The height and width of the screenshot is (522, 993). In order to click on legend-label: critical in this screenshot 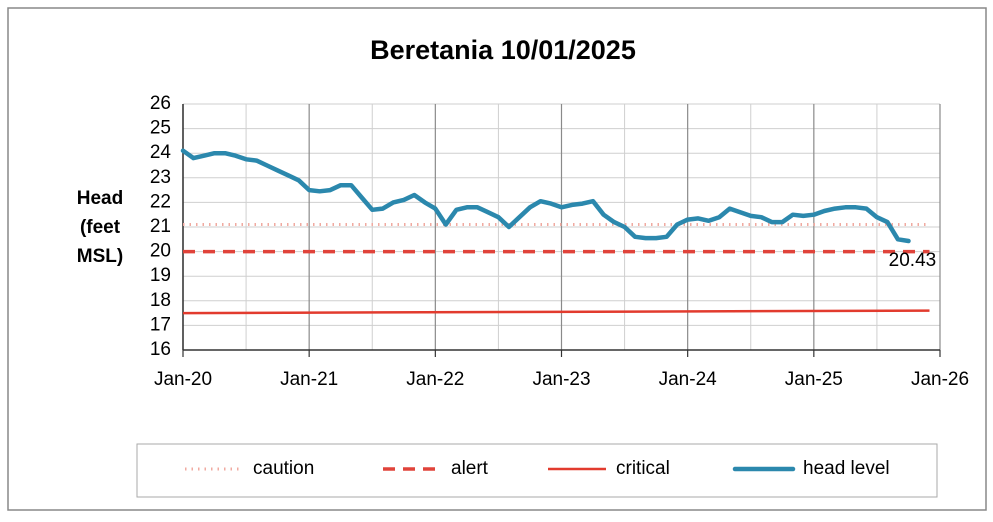, I will do `click(643, 468)`.